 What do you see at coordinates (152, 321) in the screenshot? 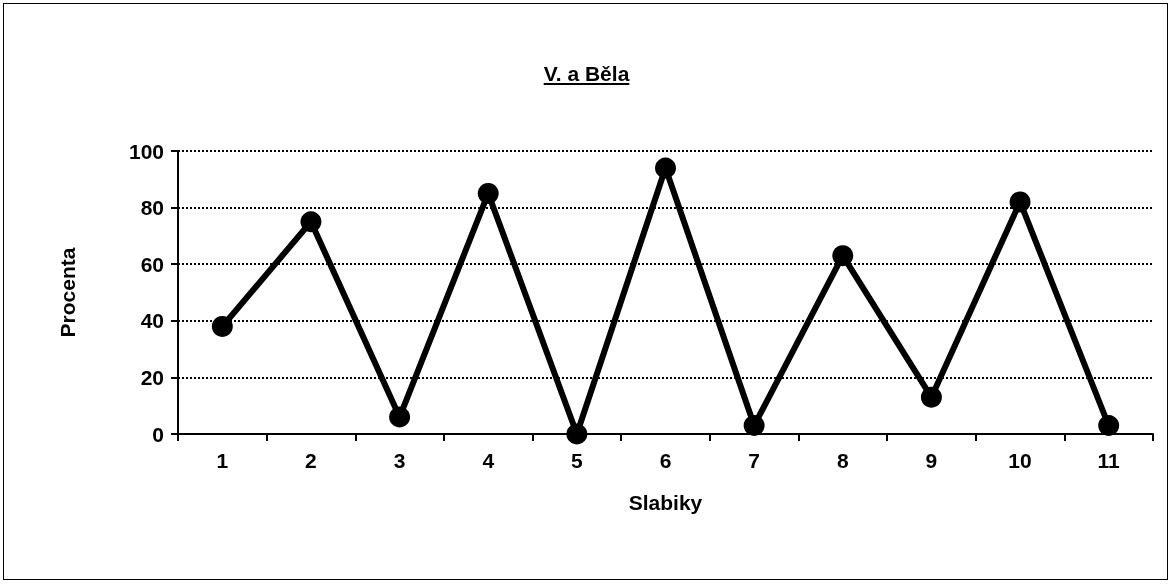
I see `y-tick-label: 40` at bounding box center [152, 321].